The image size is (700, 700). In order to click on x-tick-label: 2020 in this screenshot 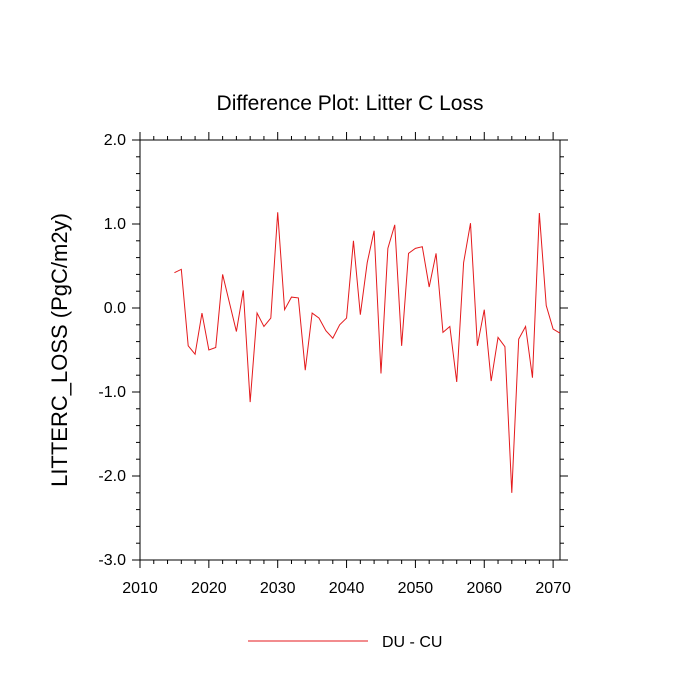, I will do `click(209, 588)`.